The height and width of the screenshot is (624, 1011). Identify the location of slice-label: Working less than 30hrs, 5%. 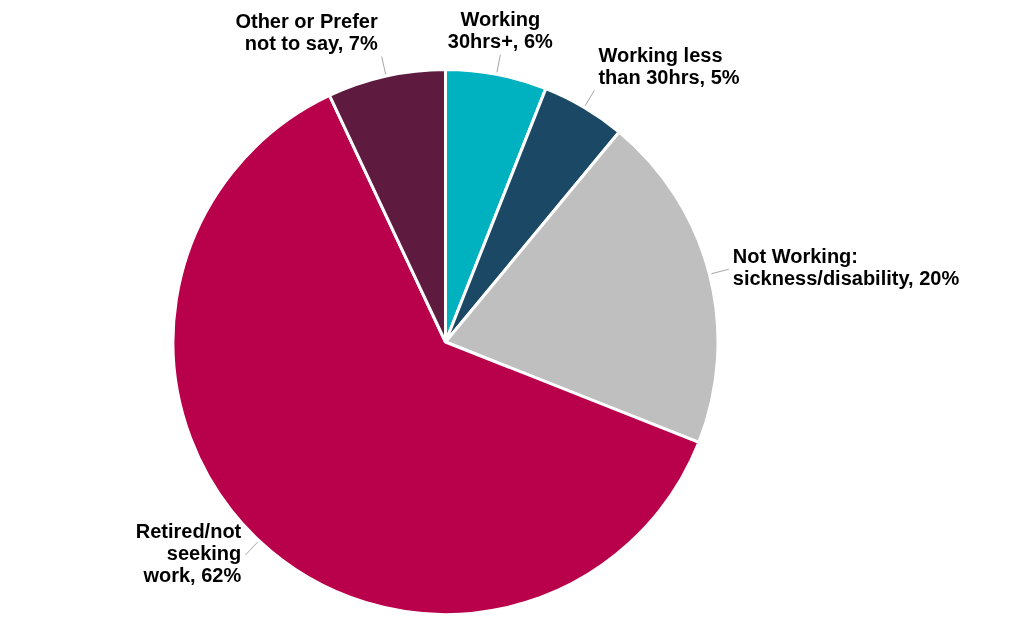
(669, 65).